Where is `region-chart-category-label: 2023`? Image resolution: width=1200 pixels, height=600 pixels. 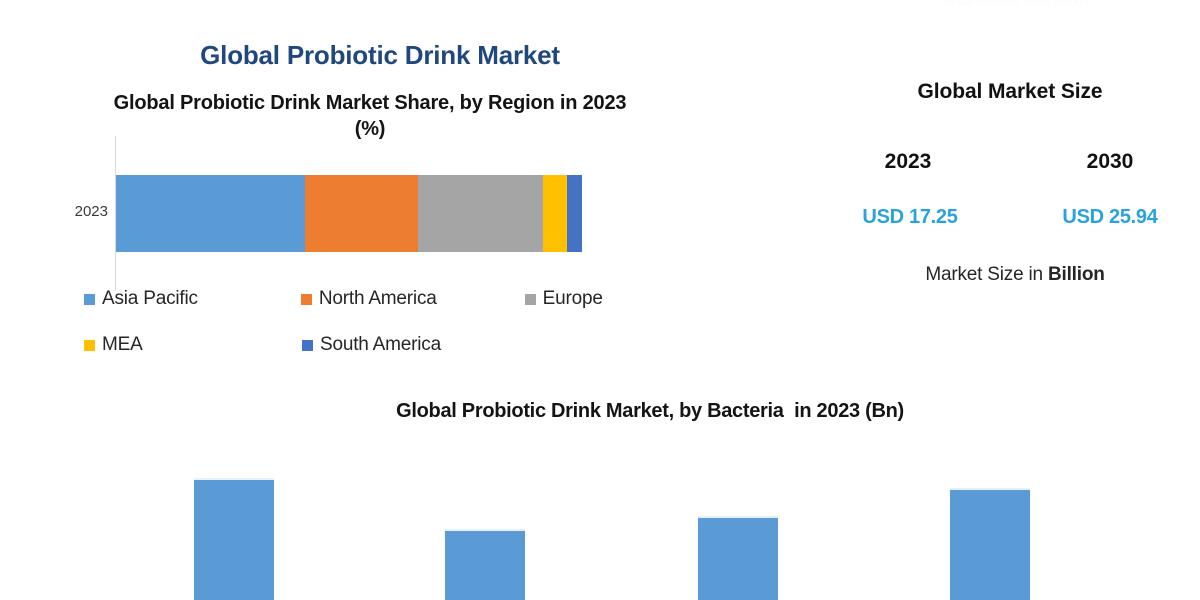 region-chart-category-label: 2023 is located at coordinates (91, 211).